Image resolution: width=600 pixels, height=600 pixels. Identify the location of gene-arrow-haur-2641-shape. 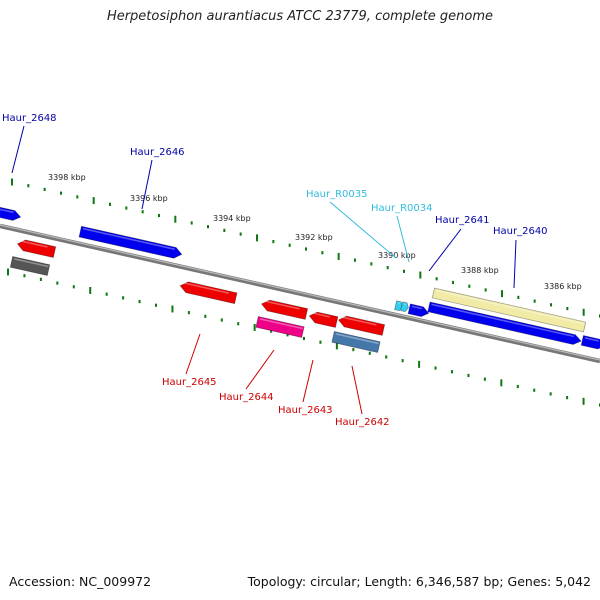
(418, 310).